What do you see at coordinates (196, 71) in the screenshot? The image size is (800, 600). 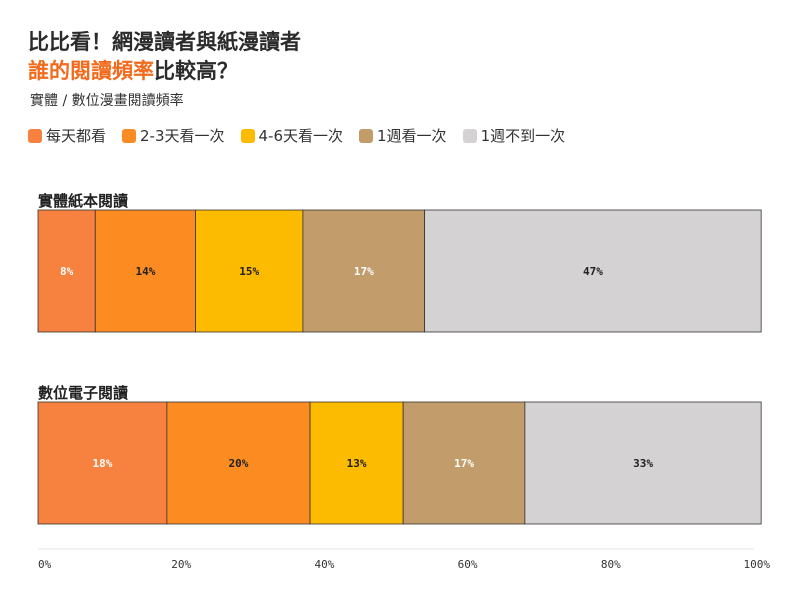 I see `title-rest: 比較高？` at bounding box center [196, 71].